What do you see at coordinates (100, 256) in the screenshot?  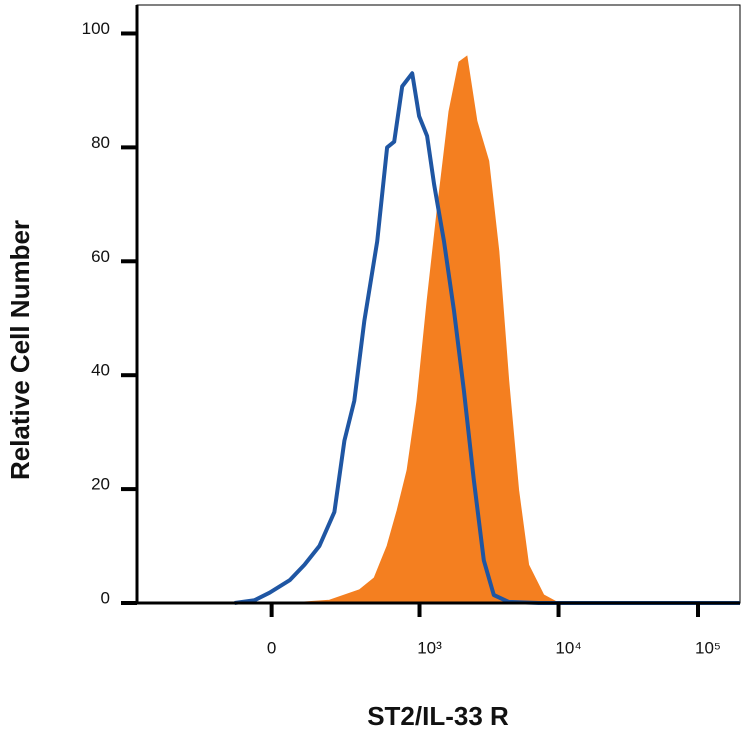 I see `y-tick-label: 60` at bounding box center [100, 256].